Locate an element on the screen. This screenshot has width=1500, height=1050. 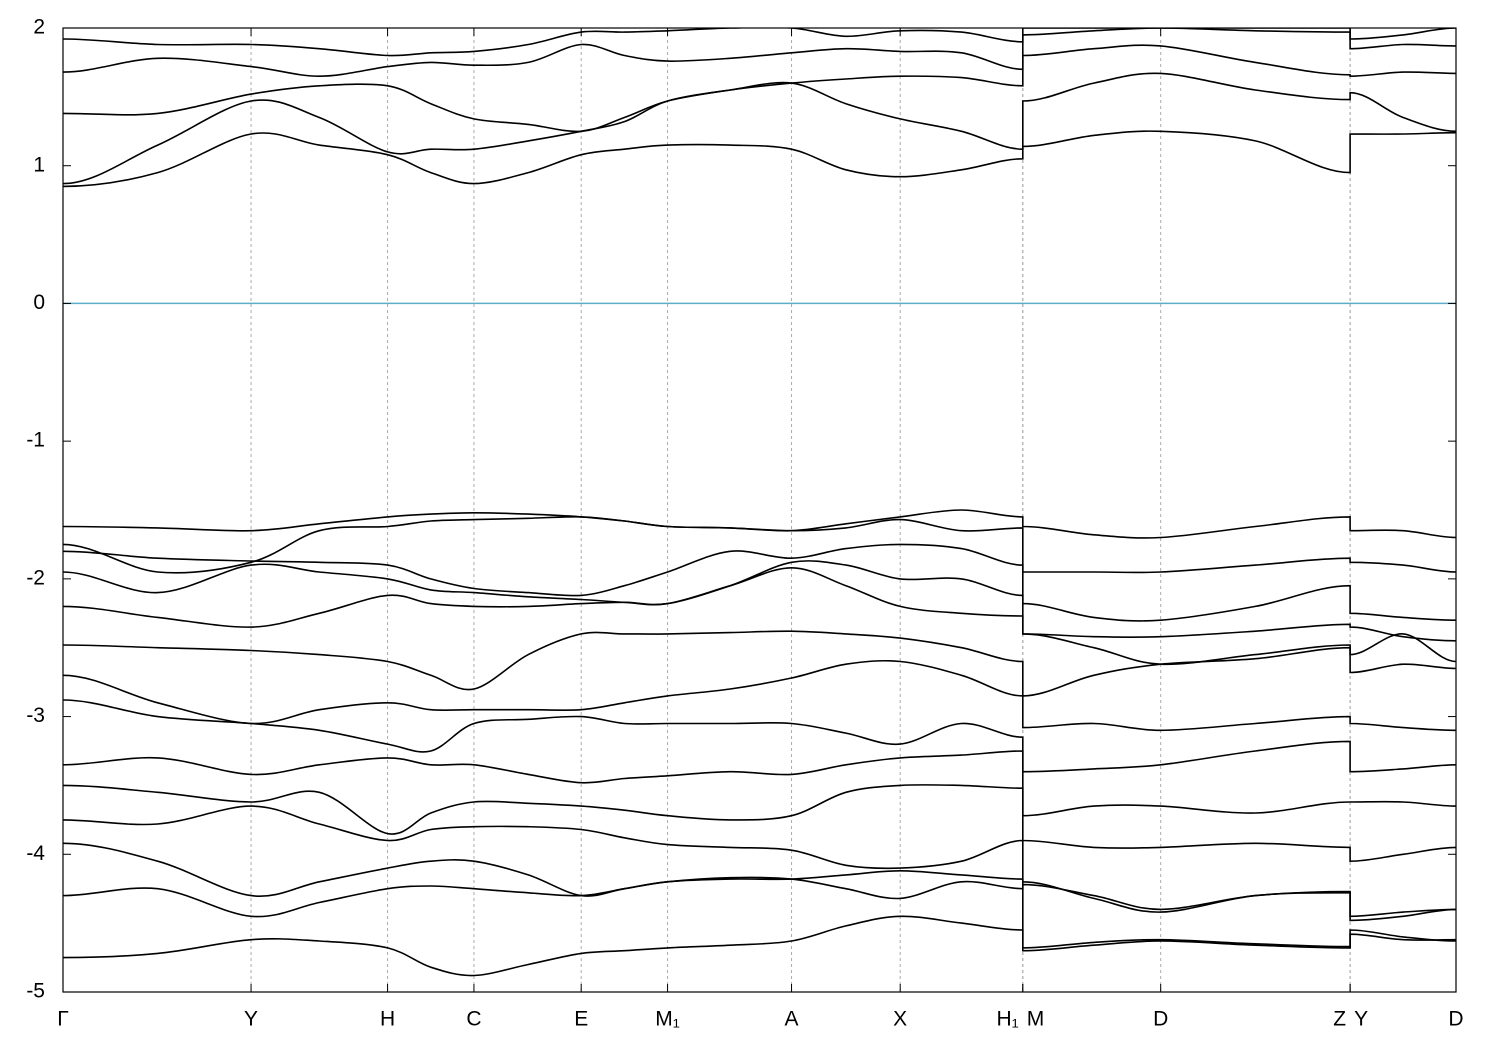
x-tick-label: M₁ is located at coordinates (667, 1019).